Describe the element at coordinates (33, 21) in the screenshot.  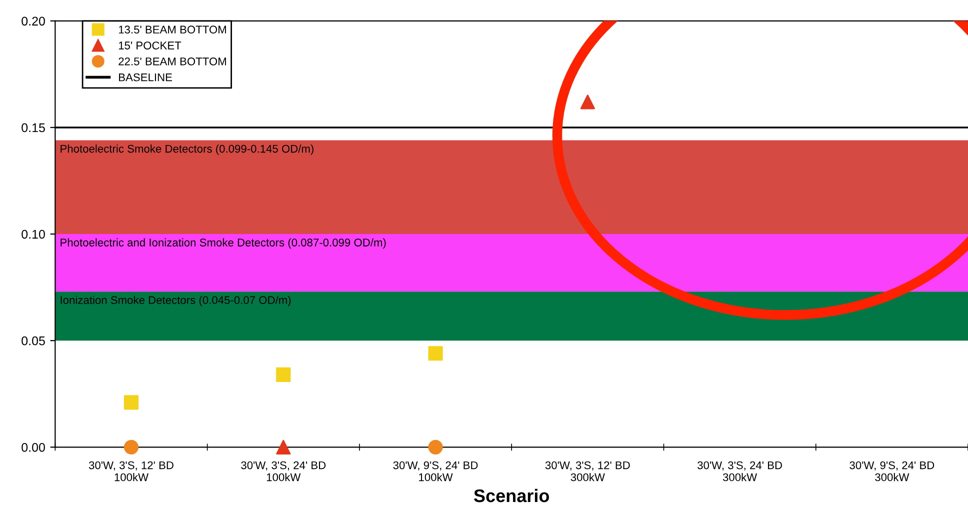
I see `y-tick-label: 0.20` at that location.